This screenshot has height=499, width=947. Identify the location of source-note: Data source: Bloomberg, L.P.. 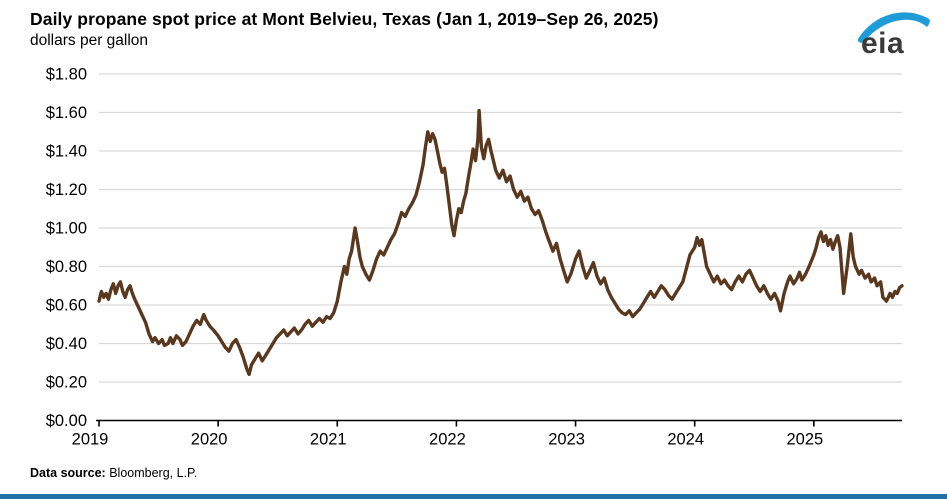
(113, 473).